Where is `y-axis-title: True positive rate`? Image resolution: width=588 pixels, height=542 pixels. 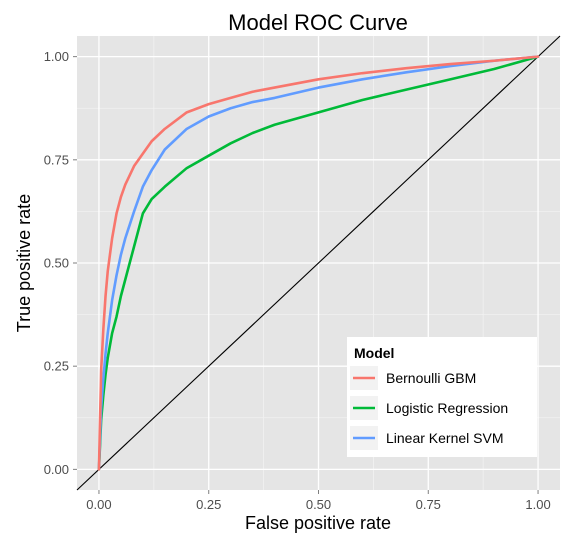
y-axis-title: True positive rate is located at coordinates (24, 263).